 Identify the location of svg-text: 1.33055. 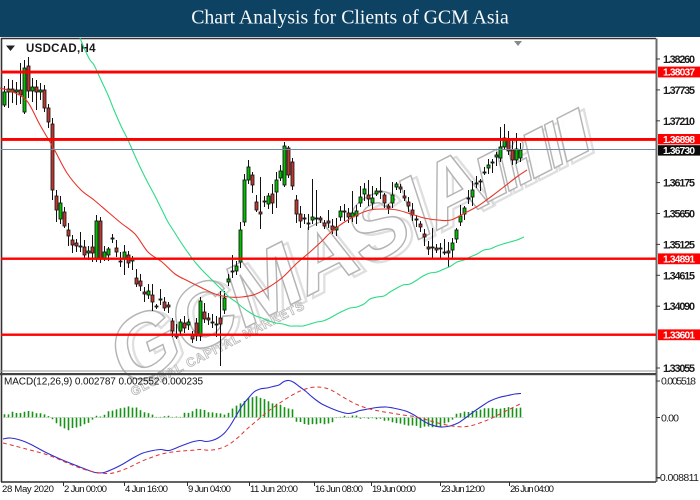
(679, 369).